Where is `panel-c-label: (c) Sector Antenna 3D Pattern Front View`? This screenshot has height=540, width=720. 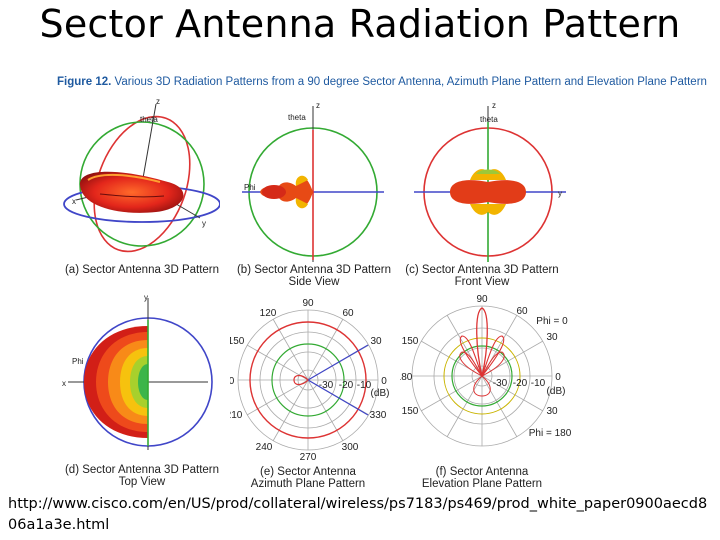
panel-c-label: (c) Sector Antenna 3D Pattern Front View is located at coordinates (482, 276).